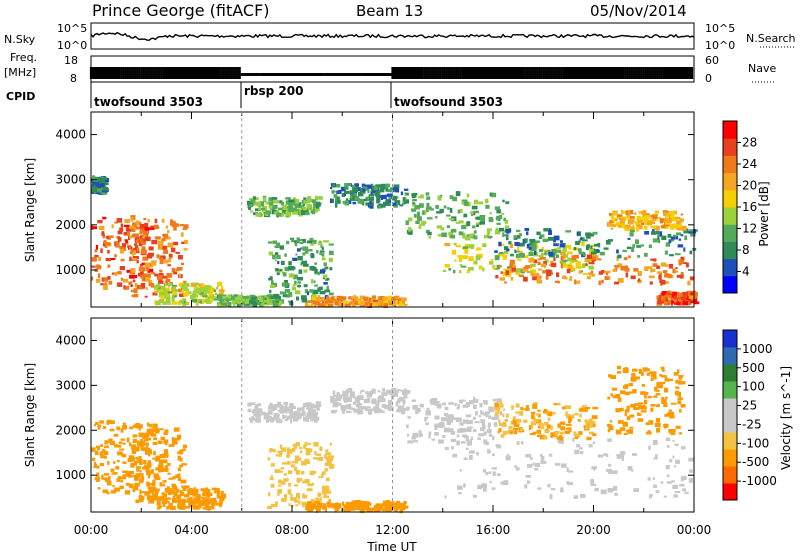 The width and height of the screenshot is (800, 554). I want to click on power-cbar-swatch, so click(730, 181).